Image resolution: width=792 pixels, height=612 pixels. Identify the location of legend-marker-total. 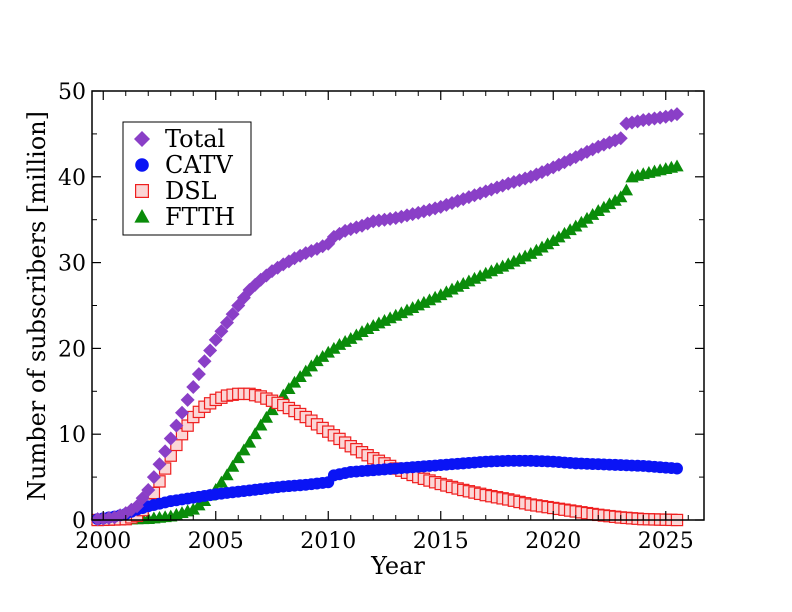
(142, 139).